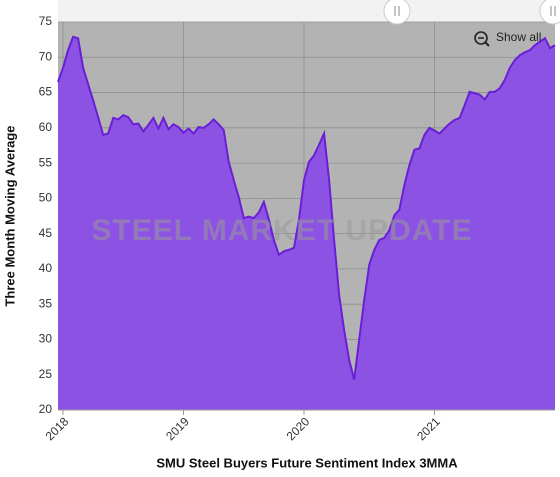 Image resolution: width=560 pixels, height=477 pixels. Describe the element at coordinates (57, 428) in the screenshot. I see `x-tick-label: 2018` at that location.